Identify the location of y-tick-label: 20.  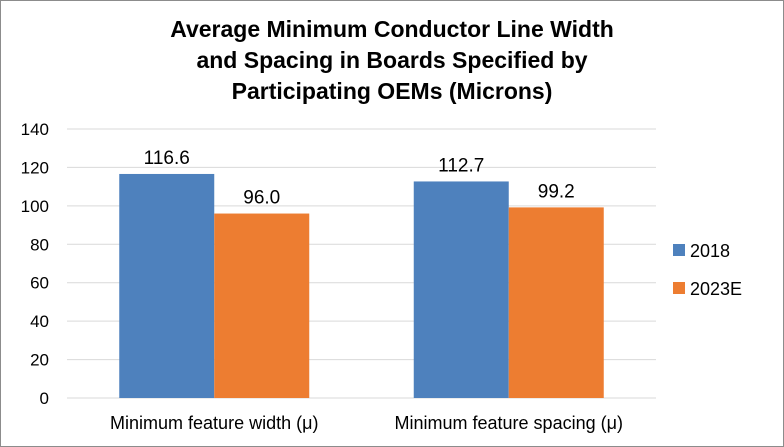
(39, 360).